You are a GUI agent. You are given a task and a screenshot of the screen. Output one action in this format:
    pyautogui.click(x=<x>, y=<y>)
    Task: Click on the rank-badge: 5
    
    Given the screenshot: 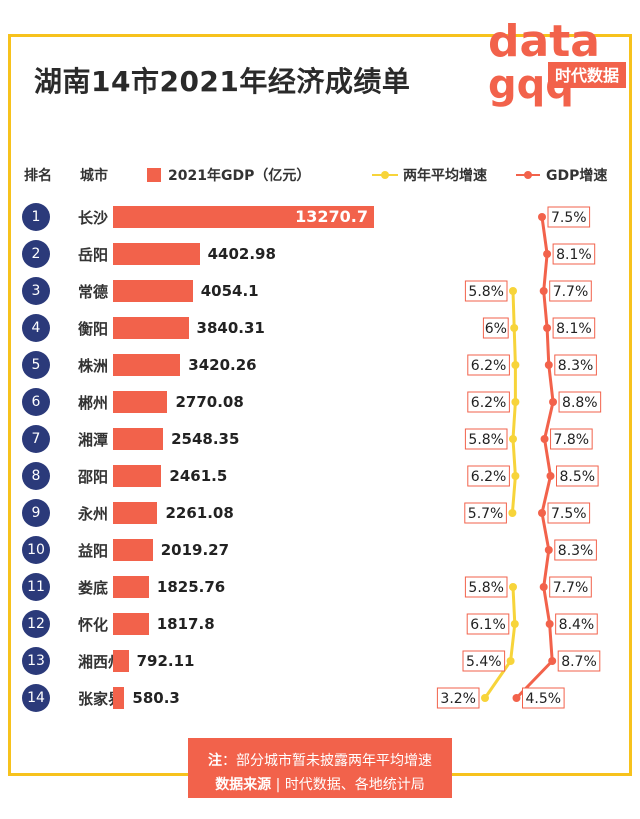 What is the action you would take?
    pyautogui.click(x=36, y=365)
    